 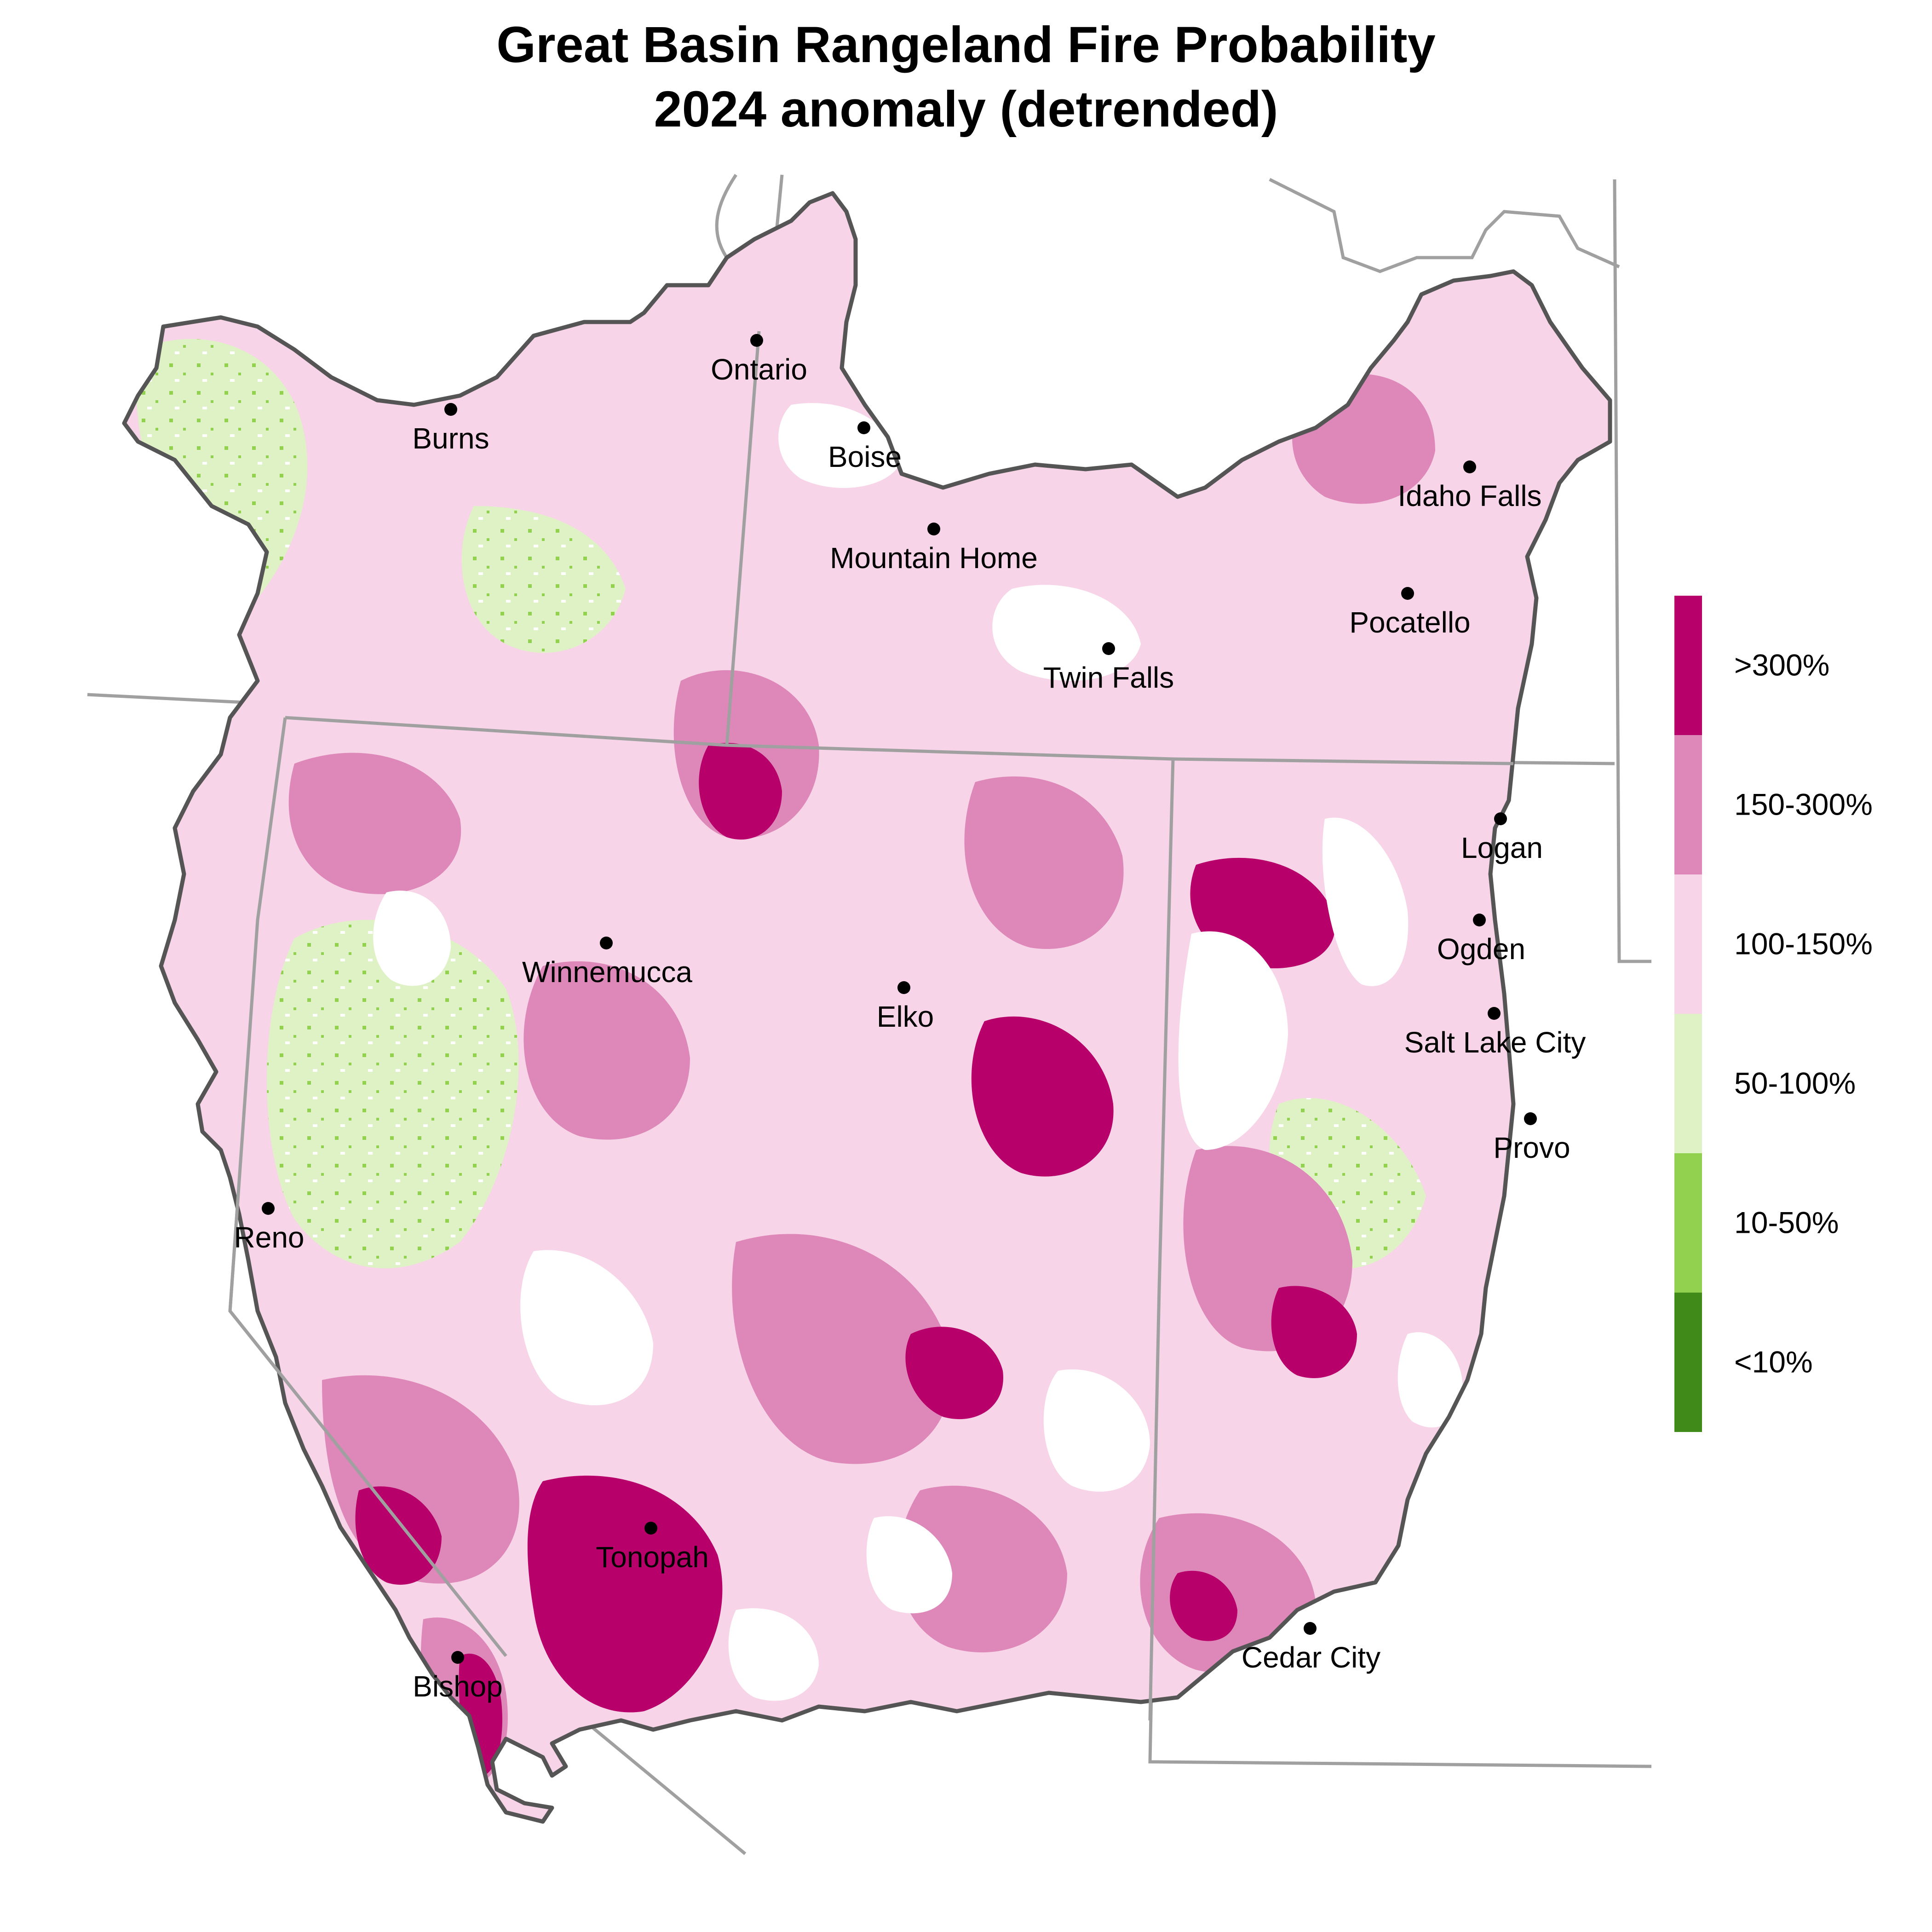 I want to click on city-label-ogden: Ogden, so click(x=1481, y=949).